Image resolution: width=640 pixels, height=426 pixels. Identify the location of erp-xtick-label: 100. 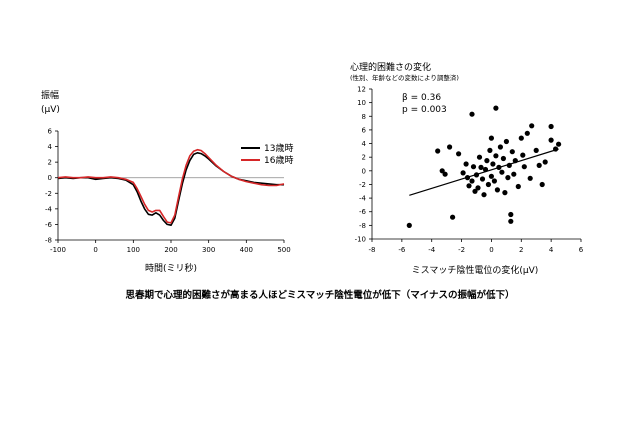
(133, 250).